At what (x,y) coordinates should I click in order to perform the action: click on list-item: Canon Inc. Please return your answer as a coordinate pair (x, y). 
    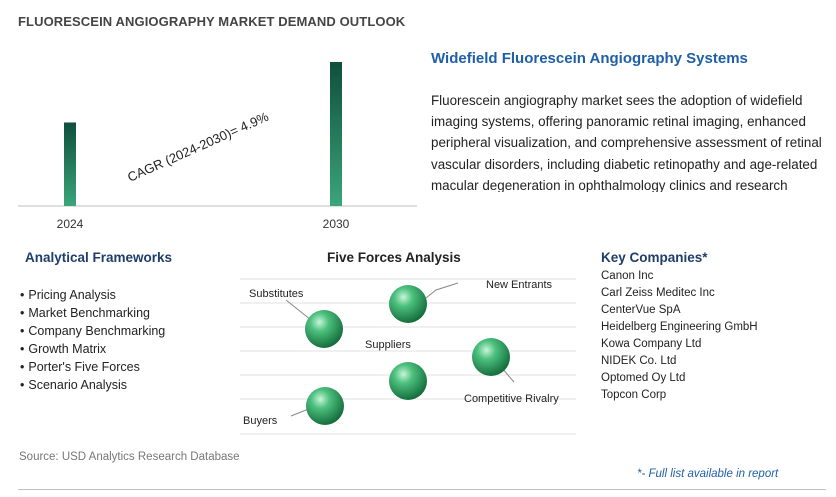
    Looking at the image, I should click on (627, 276).